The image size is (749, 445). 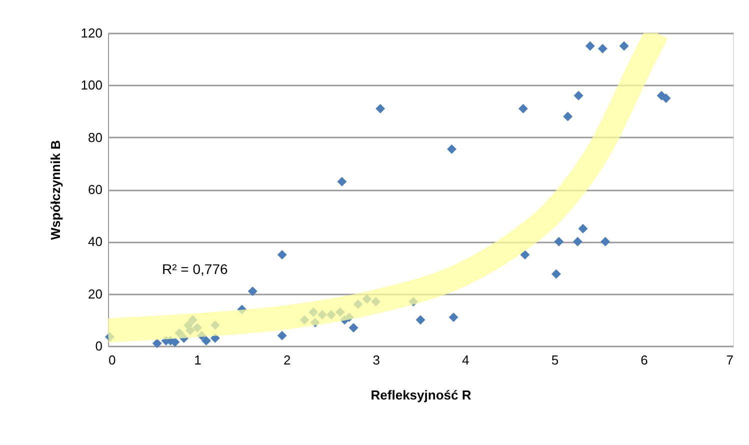 I want to click on y-tick-label: 80, so click(x=95, y=137).